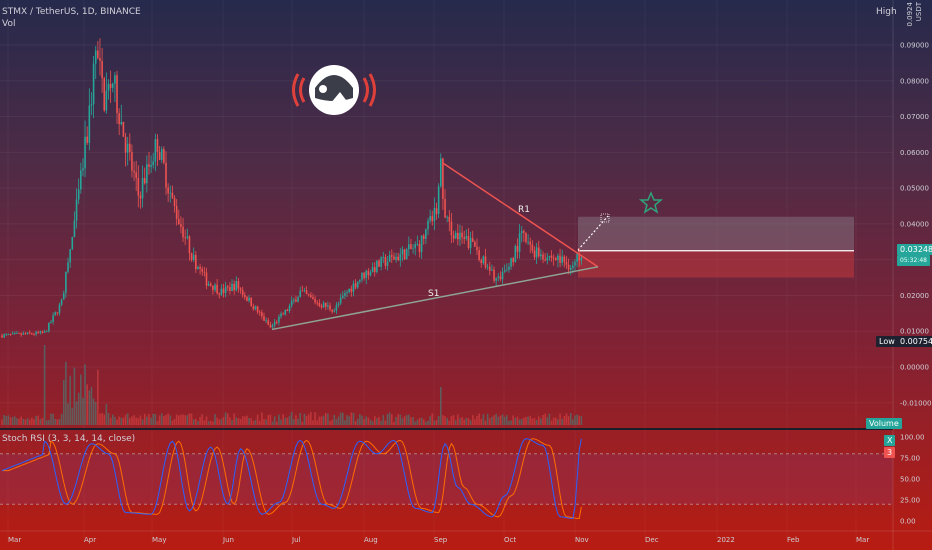 This screenshot has height=550, width=932. What do you see at coordinates (862, 540) in the screenshot?
I see `time-tick-label: Mar` at bounding box center [862, 540].